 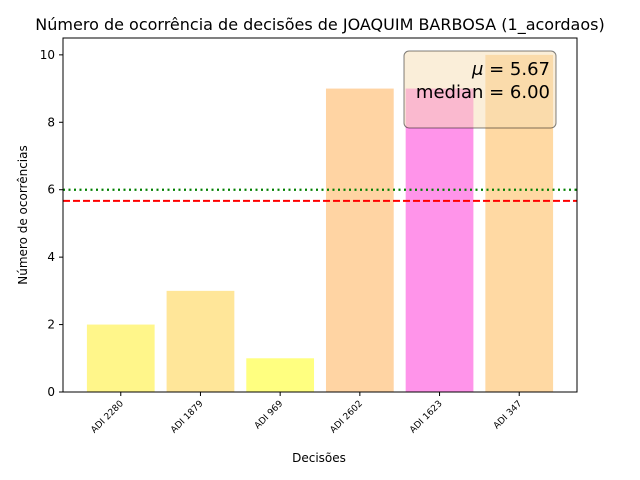 I want to click on x-tick-label: ADI 1623, so click(x=426, y=417).